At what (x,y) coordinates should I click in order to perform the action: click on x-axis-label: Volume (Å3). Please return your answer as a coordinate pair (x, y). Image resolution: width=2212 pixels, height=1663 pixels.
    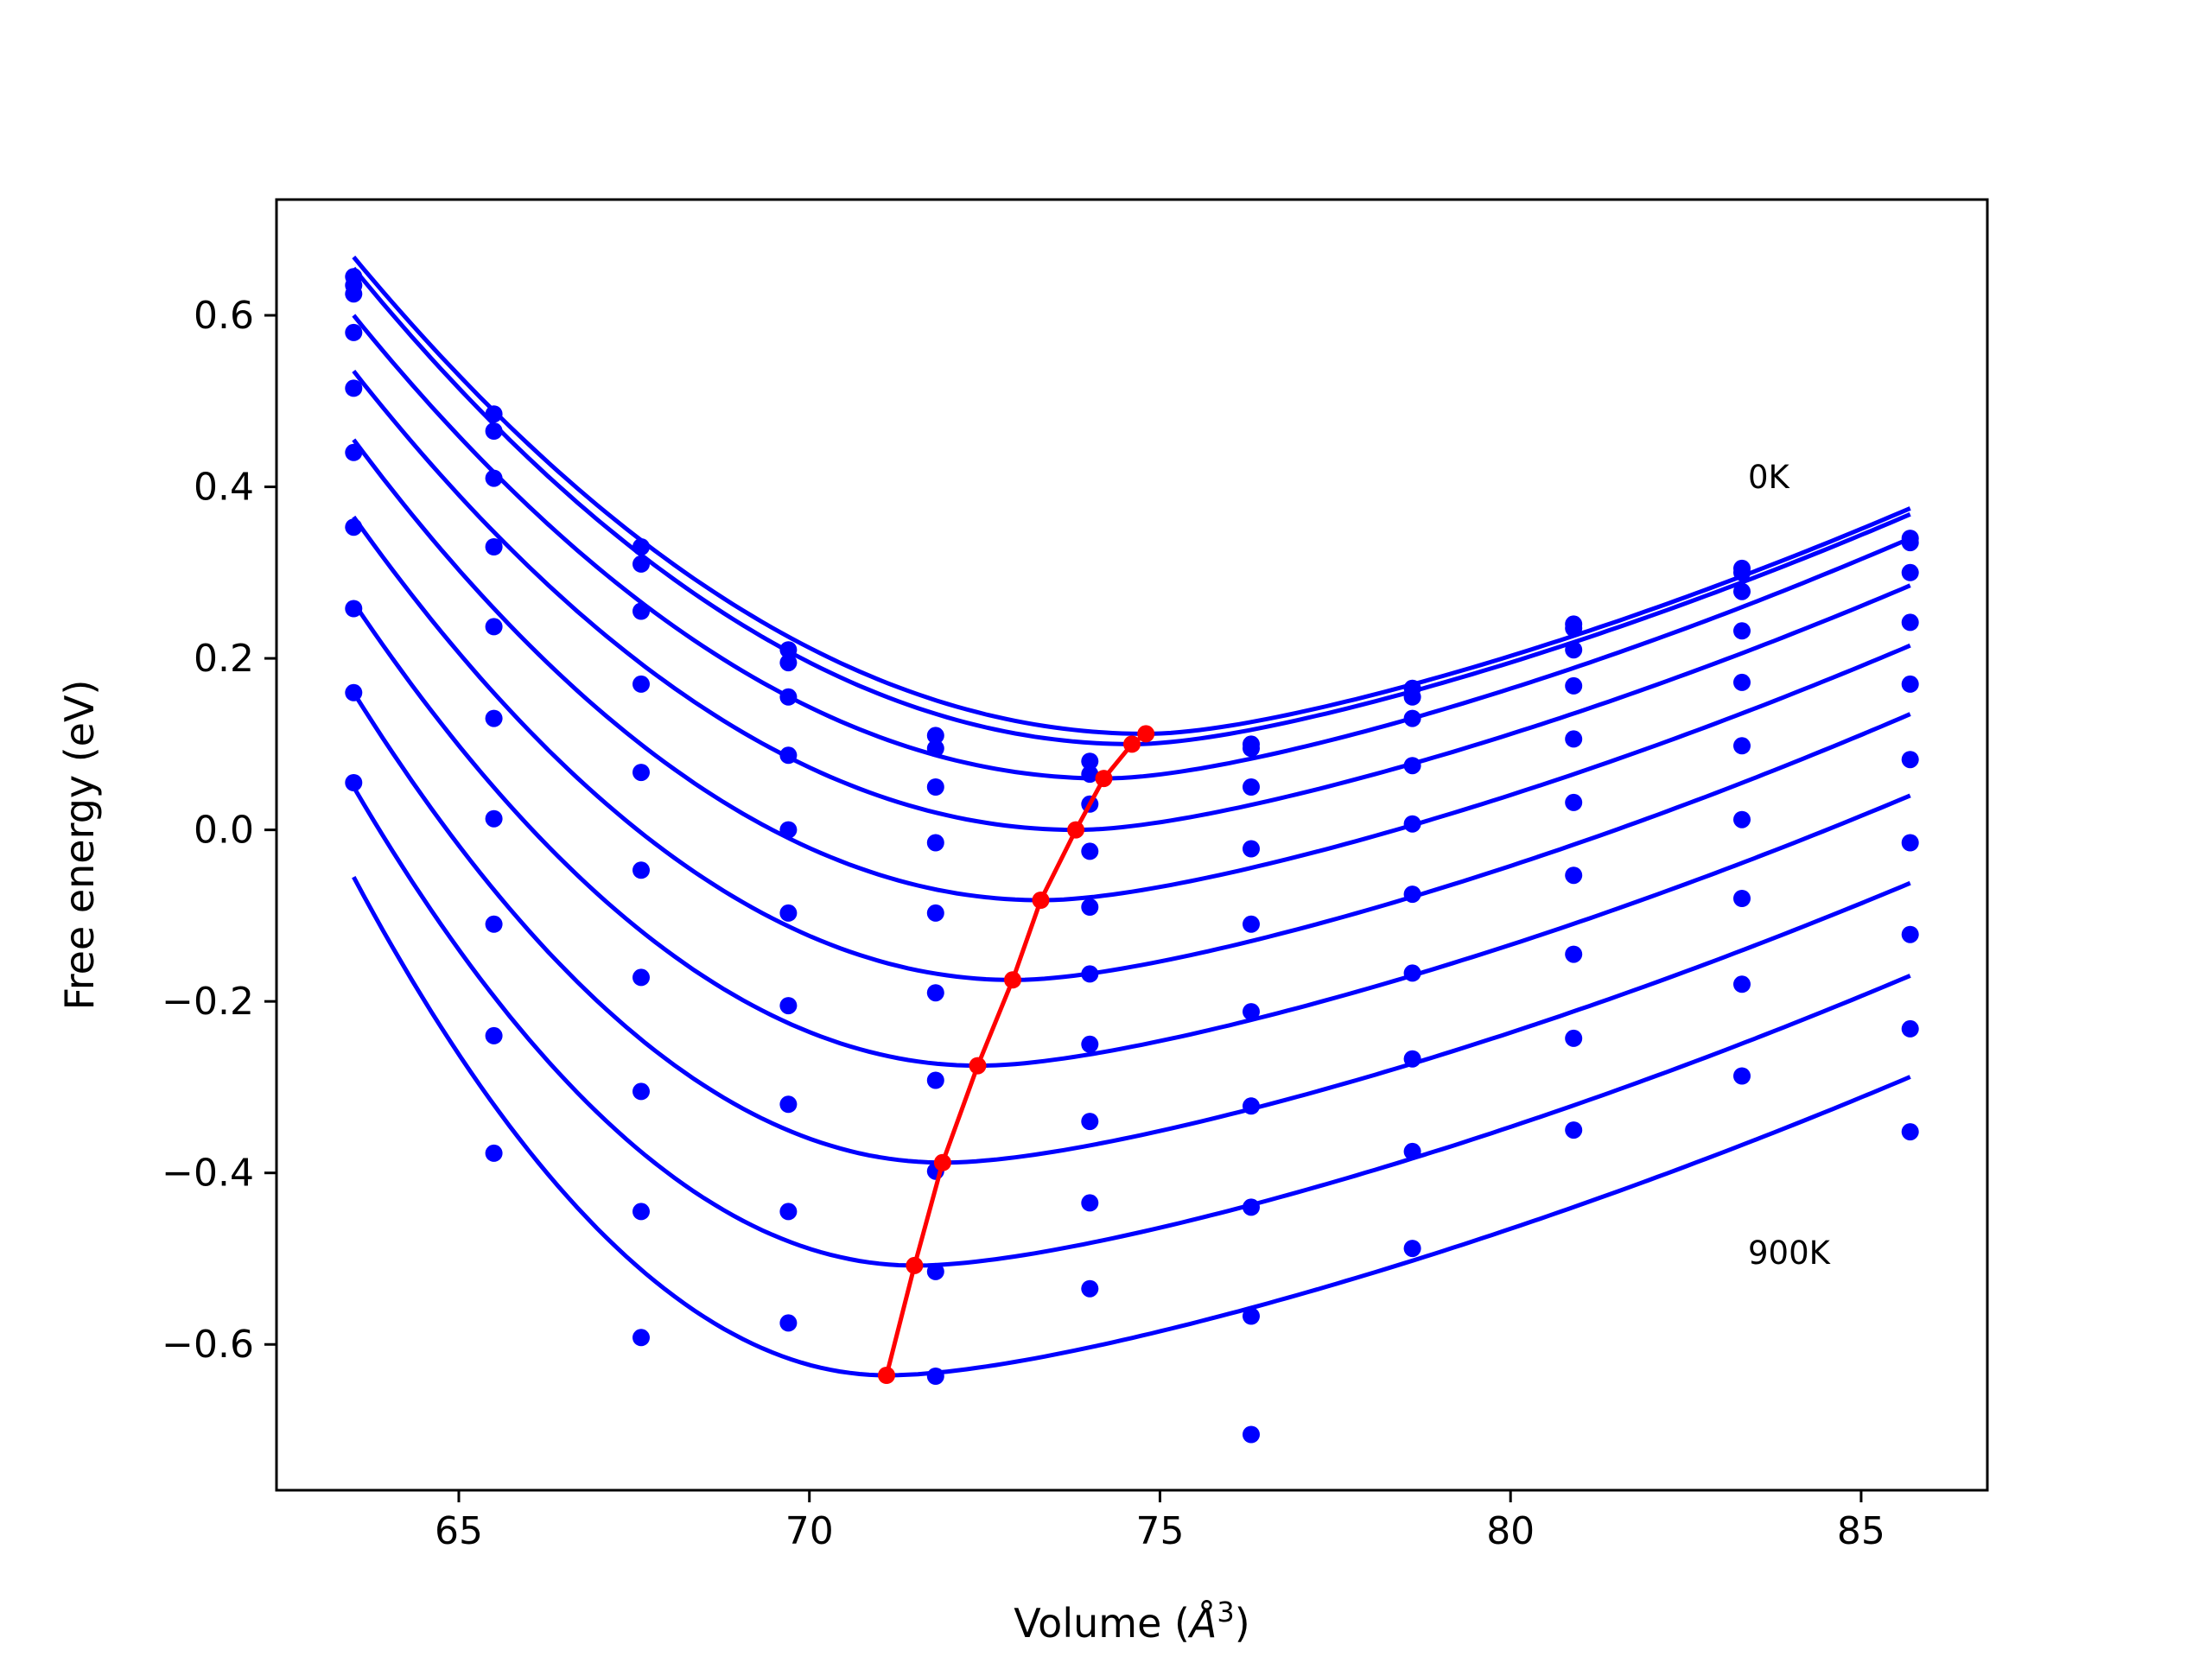
    Looking at the image, I should click on (1131, 1622).